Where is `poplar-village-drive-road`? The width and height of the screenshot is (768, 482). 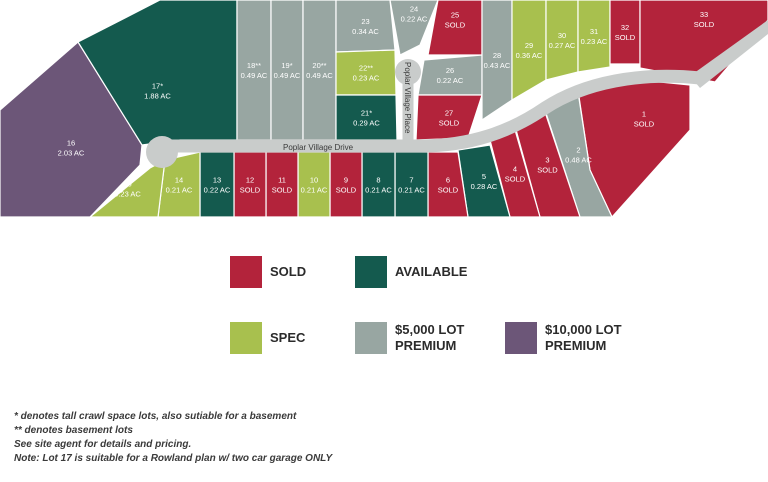 poplar-village-drive-road is located at coordinates (433, 111).